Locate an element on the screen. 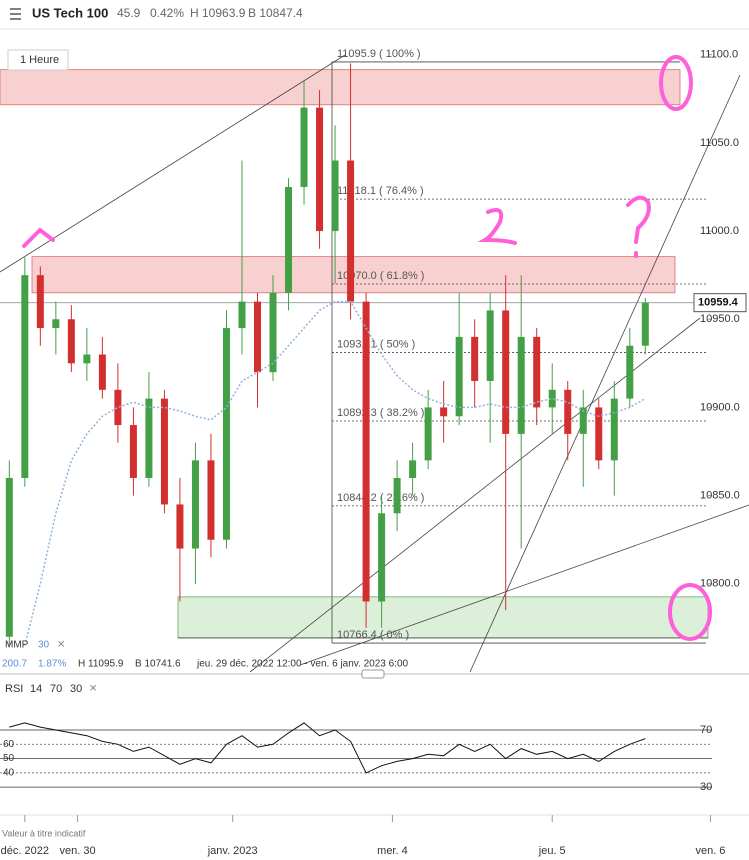 The height and width of the screenshot is (860, 749). y-tick-label: 10850.0 is located at coordinates (720, 496).